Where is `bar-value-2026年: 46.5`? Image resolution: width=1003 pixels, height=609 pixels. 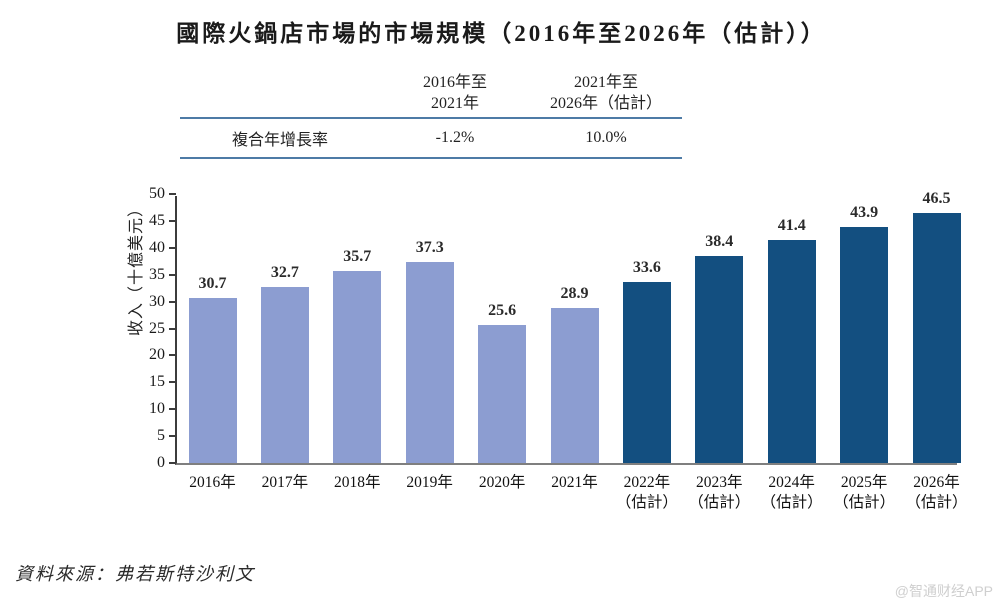 bar-value-2026年: 46.5 is located at coordinates (936, 198).